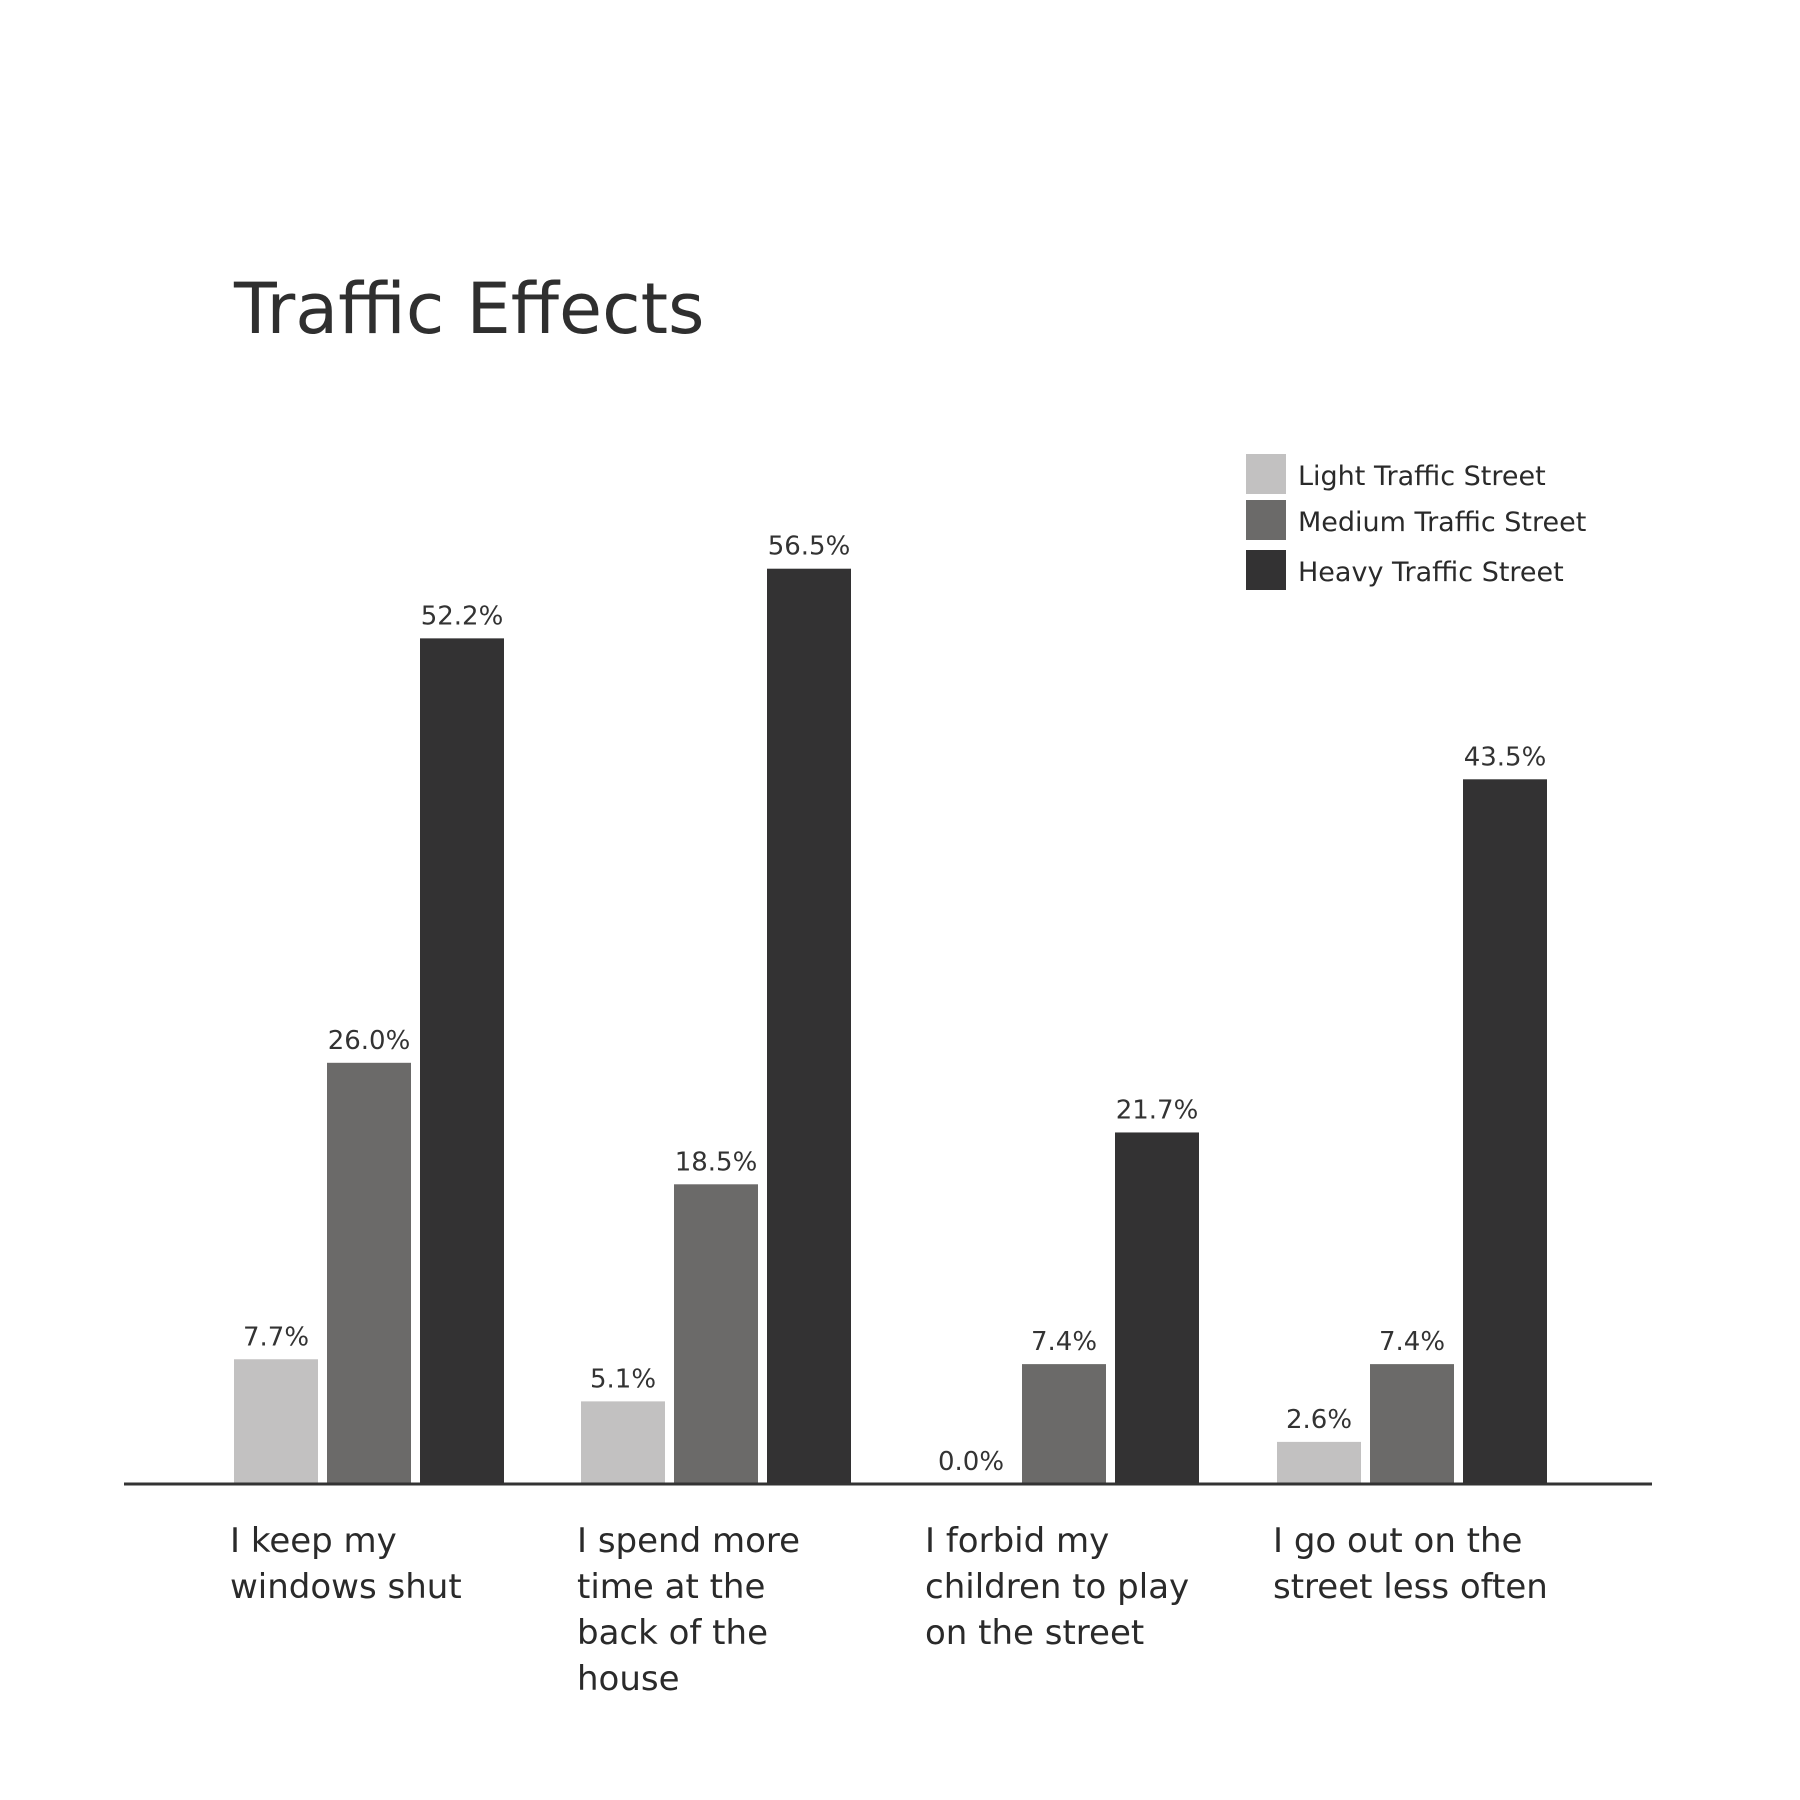 The image size is (1800, 1800). Describe the element at coordinates (1017, 1541) in the screenshot. I see `category-label-line: I forbid my` at that location.